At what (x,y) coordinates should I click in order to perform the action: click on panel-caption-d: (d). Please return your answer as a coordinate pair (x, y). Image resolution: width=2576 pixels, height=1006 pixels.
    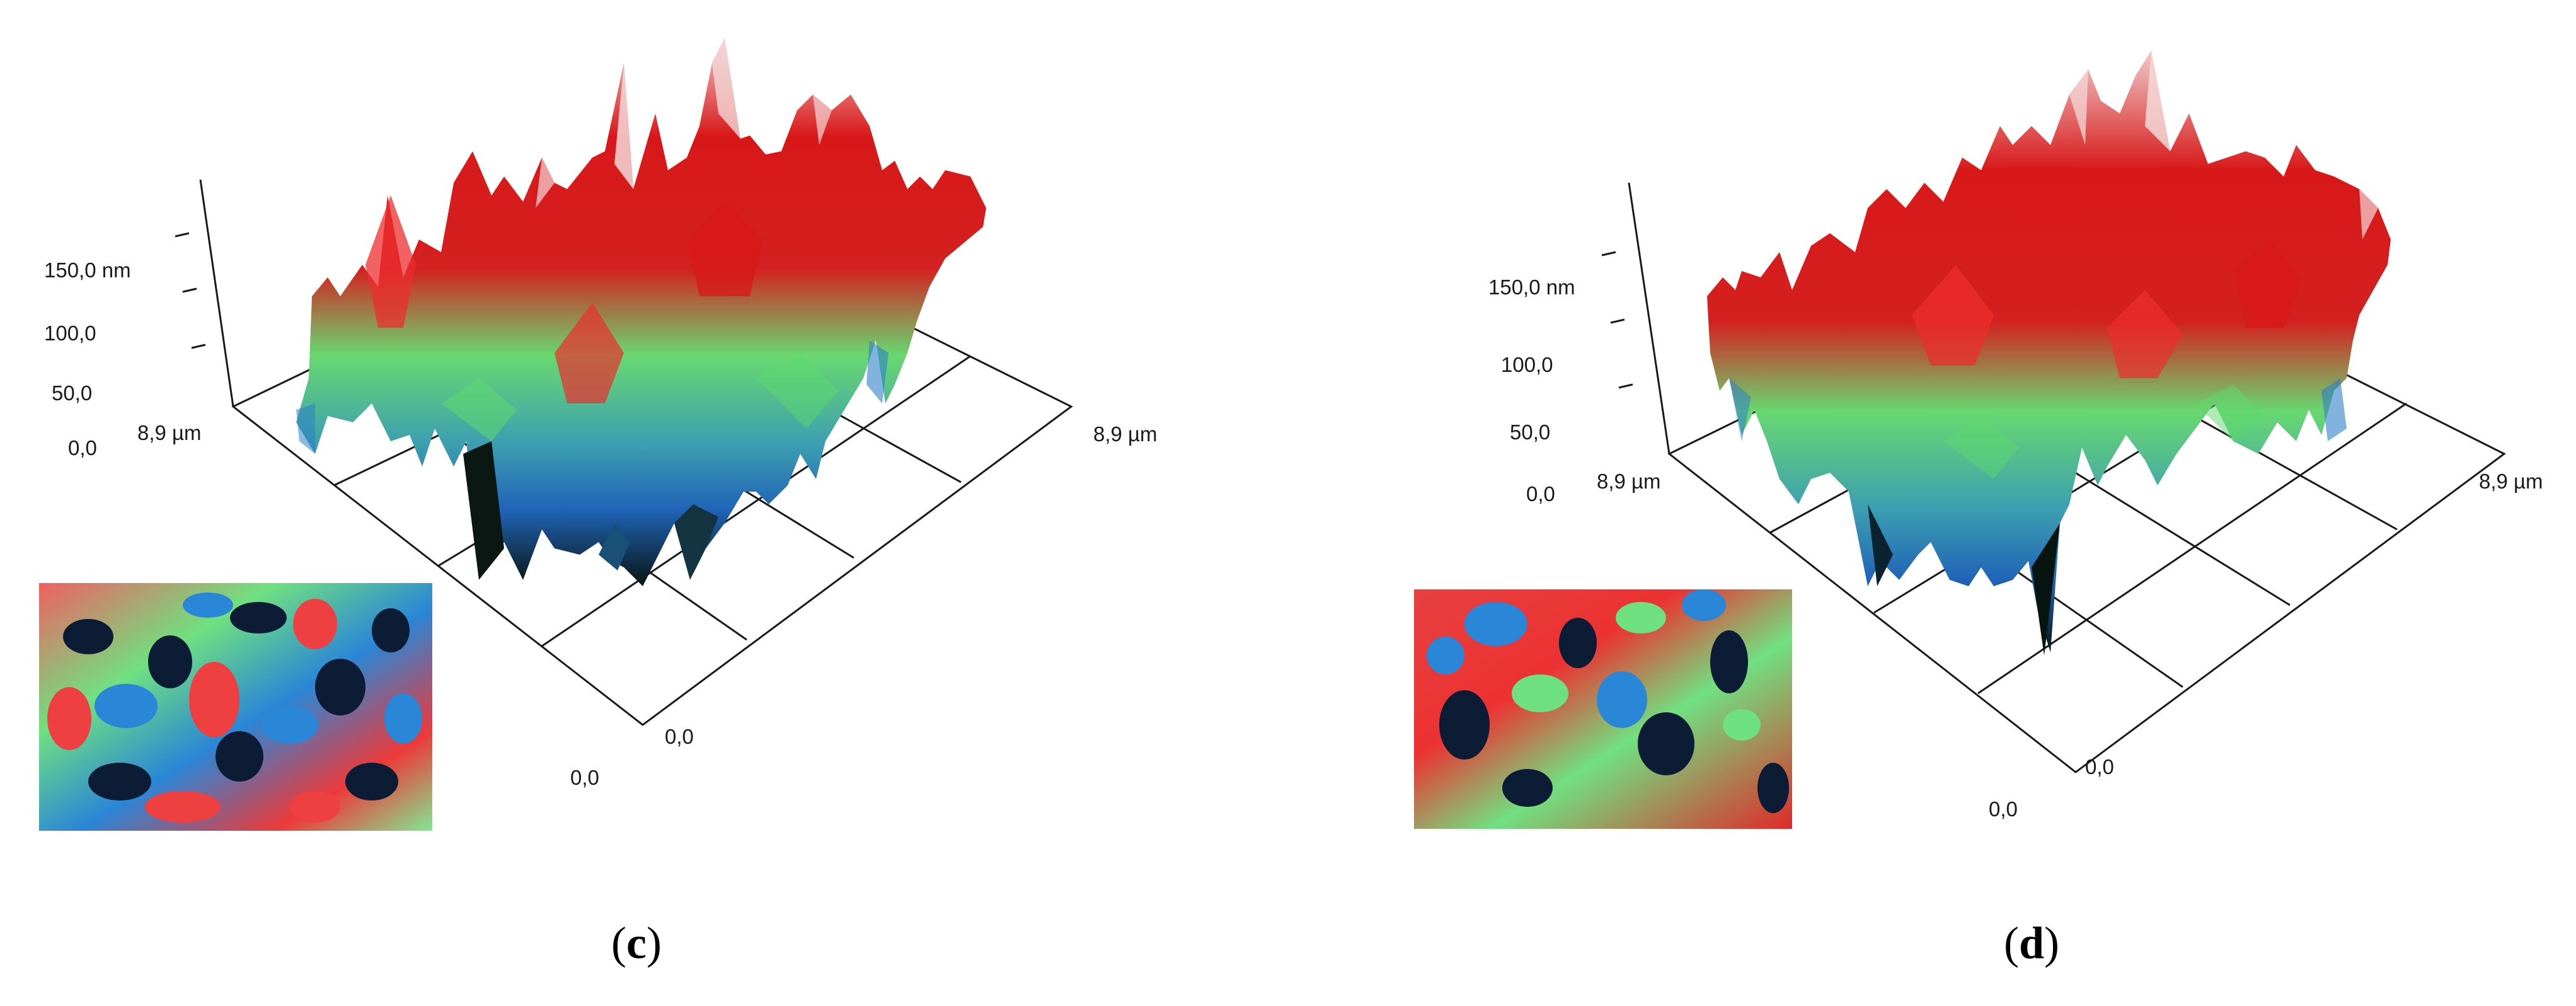
    Looking at the image, I should click on (2031, 943).